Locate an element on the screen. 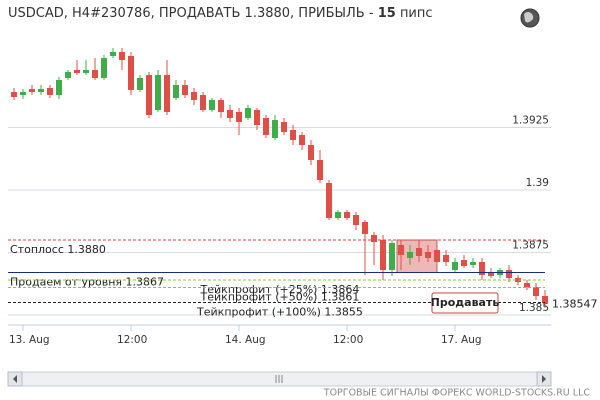 The height and width of the screenshot is (400, 600). sell-button: Продавать is located at coordinates (465, 303).